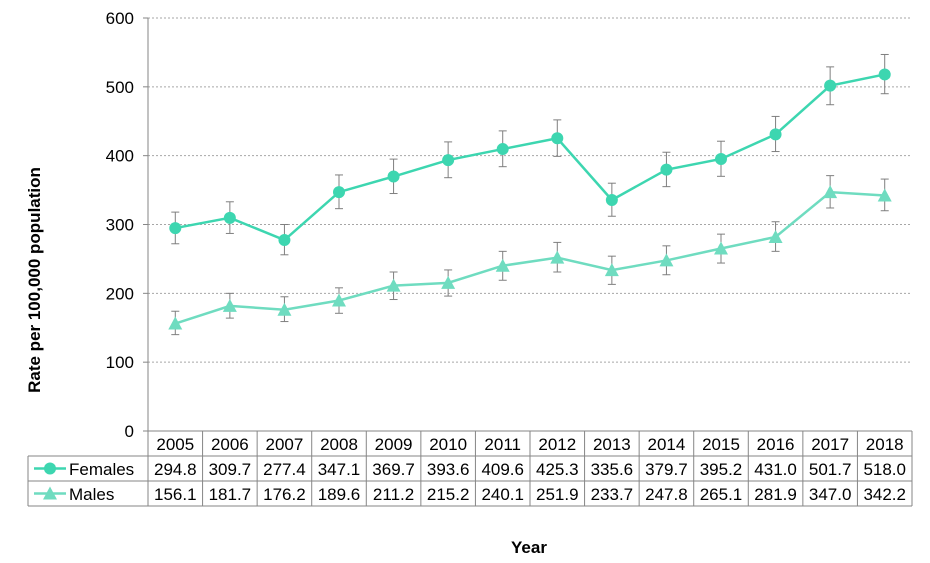 The height and width of the screenshot is (563, 930). Describe the element at coordinates (885, 444) in the screenshot. I see `x-tick-label: 2018` at that location.